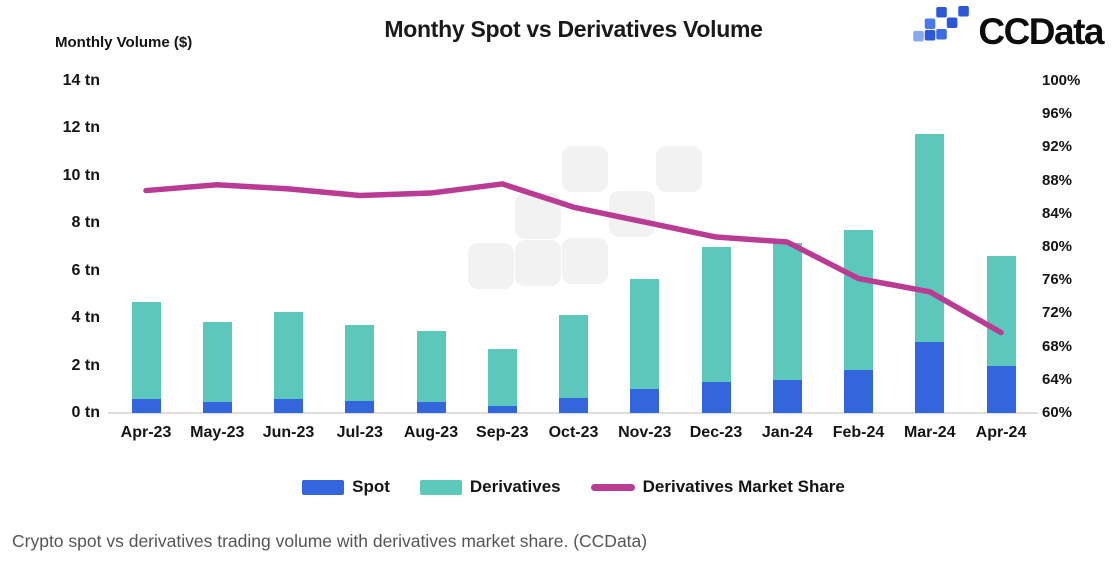  I want to click on legend-item-derivatives-market-share: Derivatives Market Share, so click(717, 487).